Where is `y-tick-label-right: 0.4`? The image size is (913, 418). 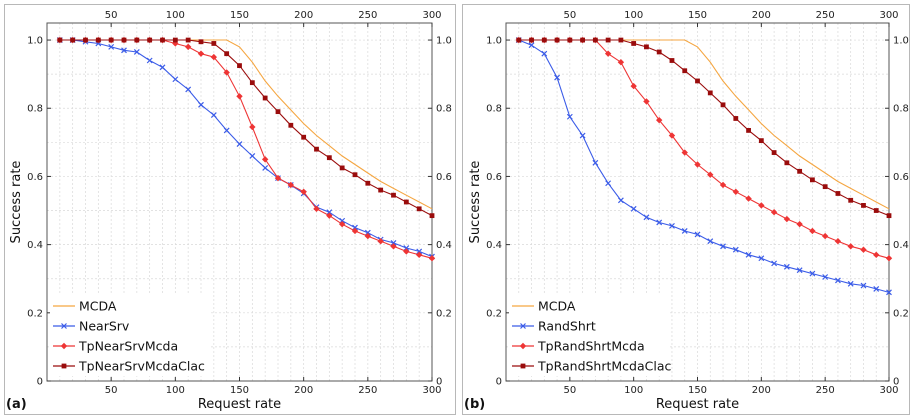
y-tick-label-right: 0.4 is located at coordinates (444, 245).